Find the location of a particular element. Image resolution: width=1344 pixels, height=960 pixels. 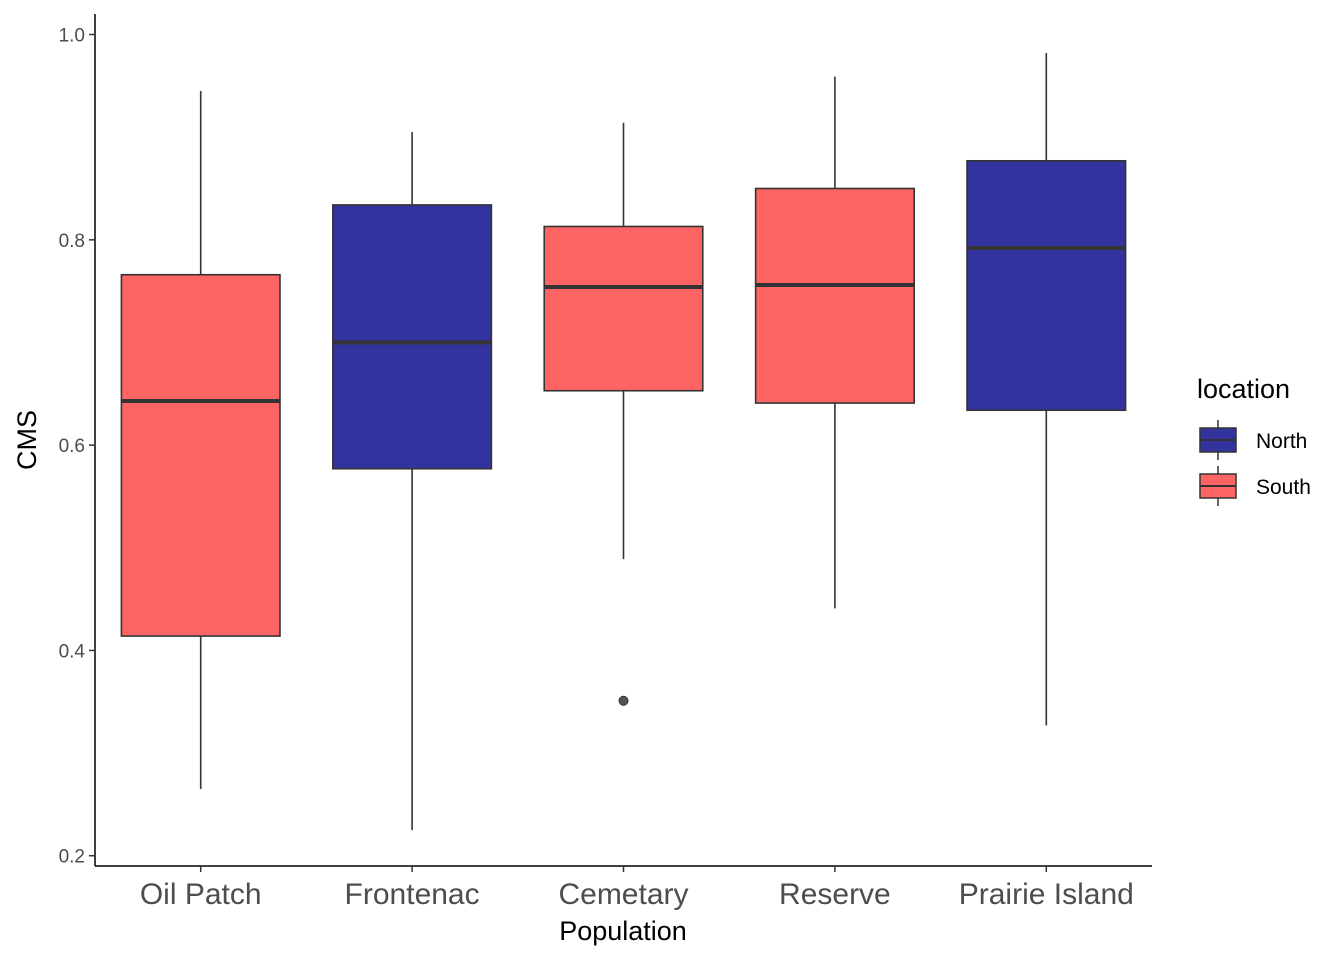

y-axis-ticks: 0.2 0.4 0.6 0.8 1.0 is located at coordinates (77, 447).